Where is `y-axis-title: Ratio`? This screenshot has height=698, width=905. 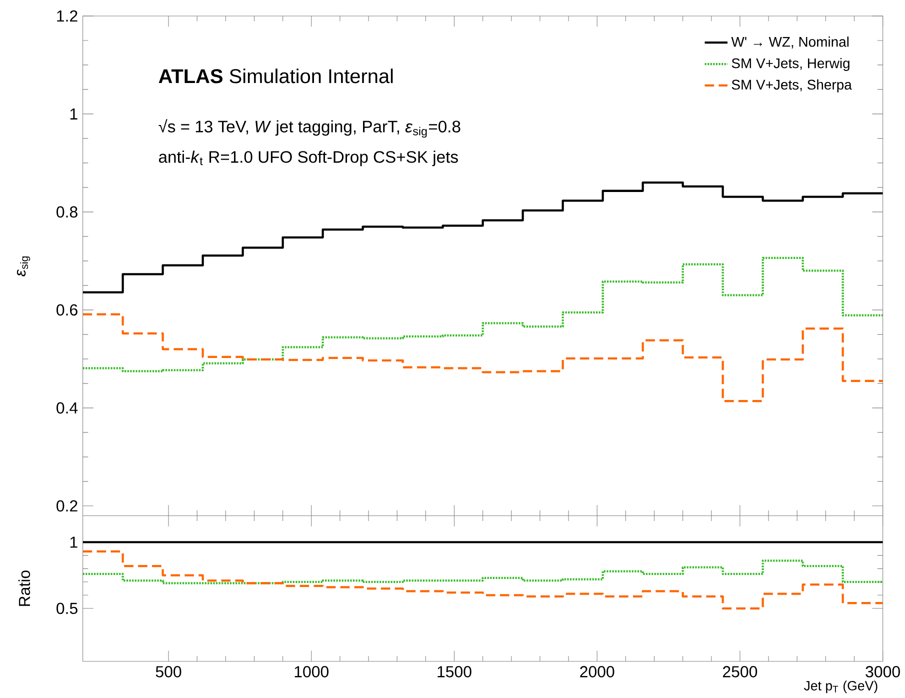 y-axis-title: Ratio is located at coordinates (24, 588).